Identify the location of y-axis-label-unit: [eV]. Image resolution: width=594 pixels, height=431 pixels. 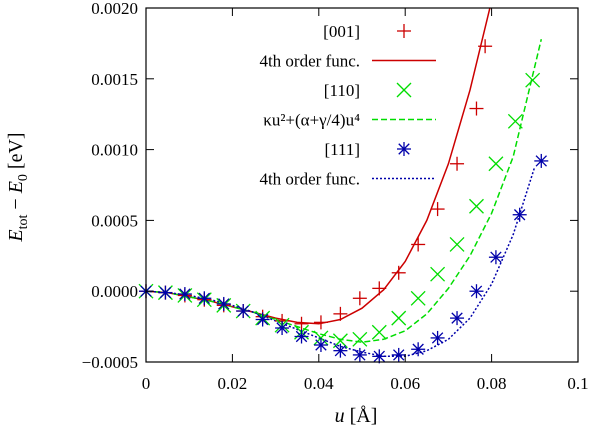
(16, 153).